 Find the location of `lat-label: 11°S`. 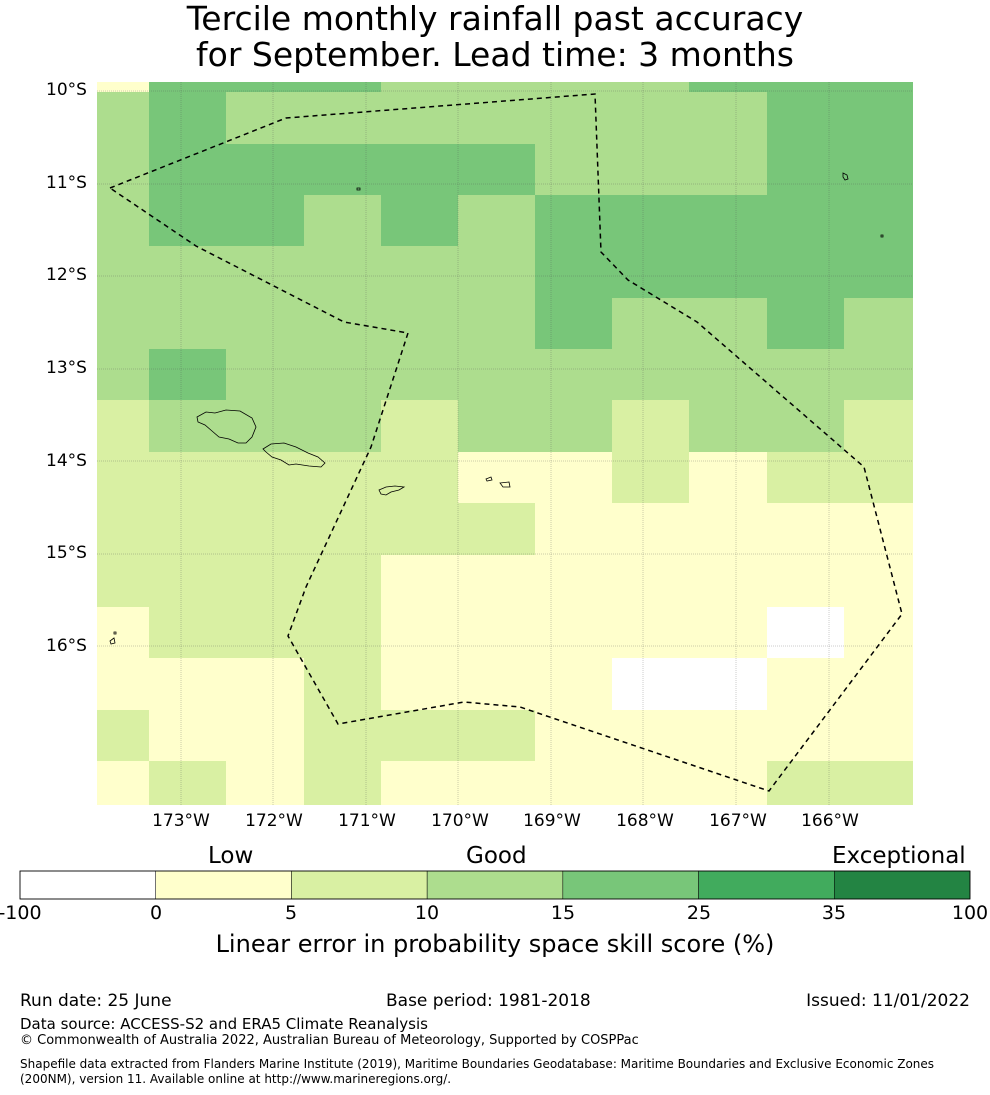

lat-label: 11°S is located at coordinates (66, 183).